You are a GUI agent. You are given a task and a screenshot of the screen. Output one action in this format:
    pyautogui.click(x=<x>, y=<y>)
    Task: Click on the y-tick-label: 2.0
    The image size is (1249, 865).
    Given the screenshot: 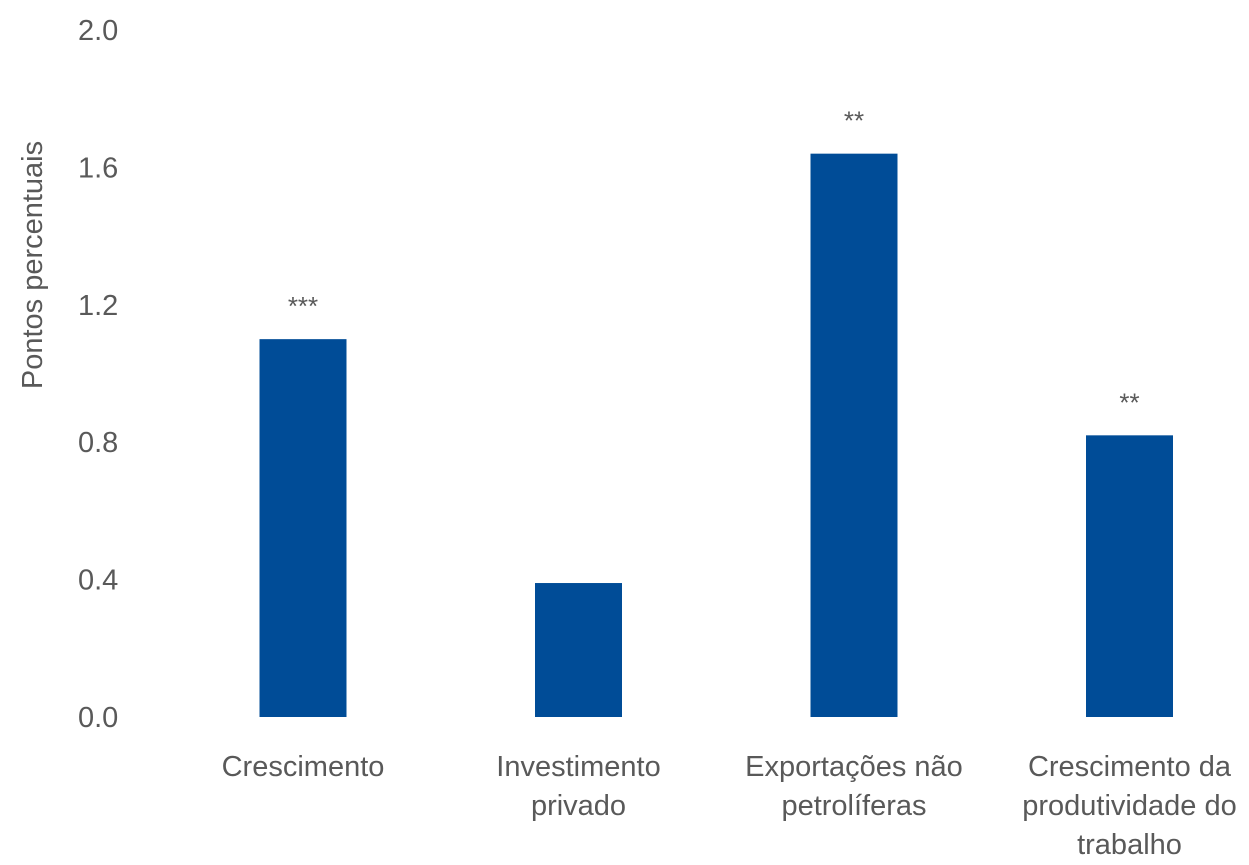 What is the action you would take?
    pyautogui.click(x=98, y=31)
    